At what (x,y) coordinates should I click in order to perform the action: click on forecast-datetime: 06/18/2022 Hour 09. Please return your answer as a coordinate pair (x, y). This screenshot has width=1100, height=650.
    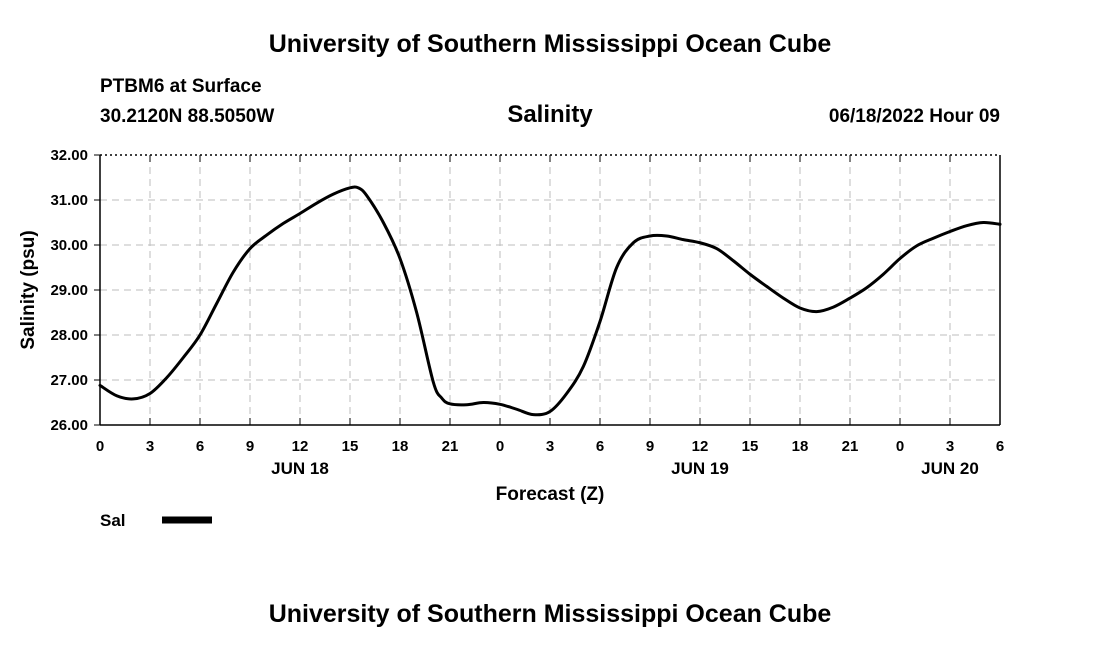
    Looking at the image, I should click on (914, 116).